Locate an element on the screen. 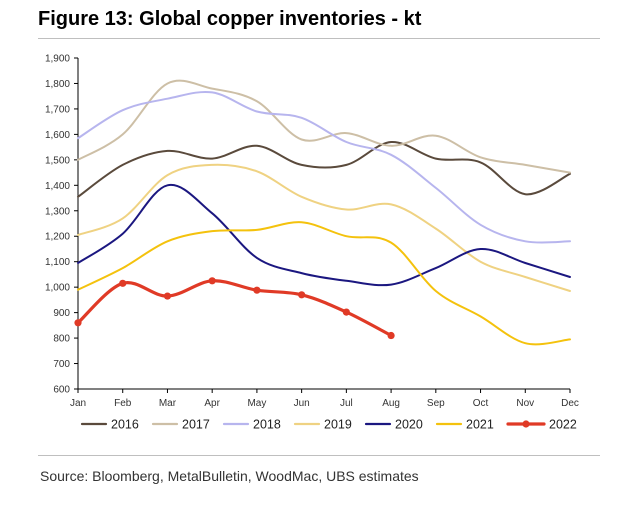  legend-label-2018: 2018 is located at coordinates (267, 425).